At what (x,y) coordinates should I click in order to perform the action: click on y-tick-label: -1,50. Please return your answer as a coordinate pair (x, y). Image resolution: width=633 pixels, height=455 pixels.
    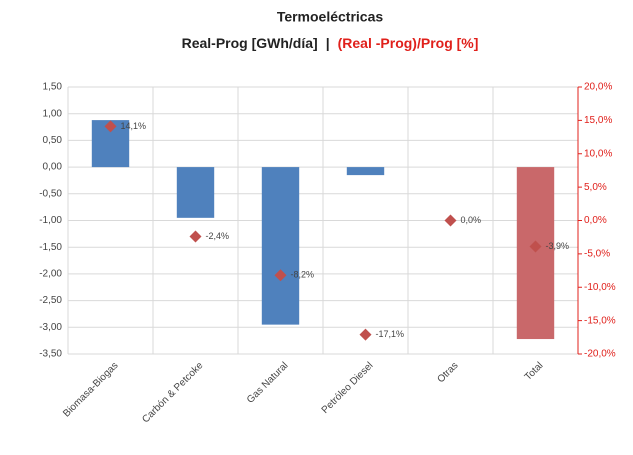
    Looking at the image, I should click on (50, 247).